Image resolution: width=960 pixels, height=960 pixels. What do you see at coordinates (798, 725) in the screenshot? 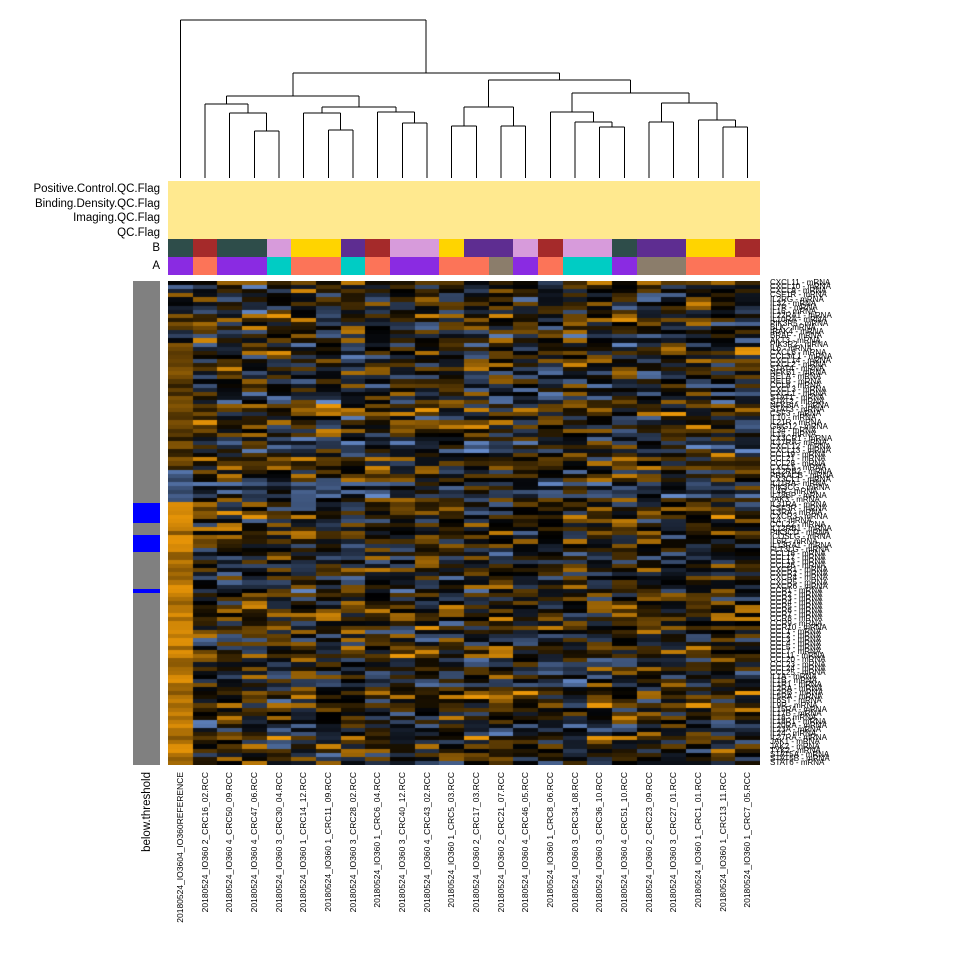
I see `row-label: IL20RA - mRNA` at bounding box center [798, 725].